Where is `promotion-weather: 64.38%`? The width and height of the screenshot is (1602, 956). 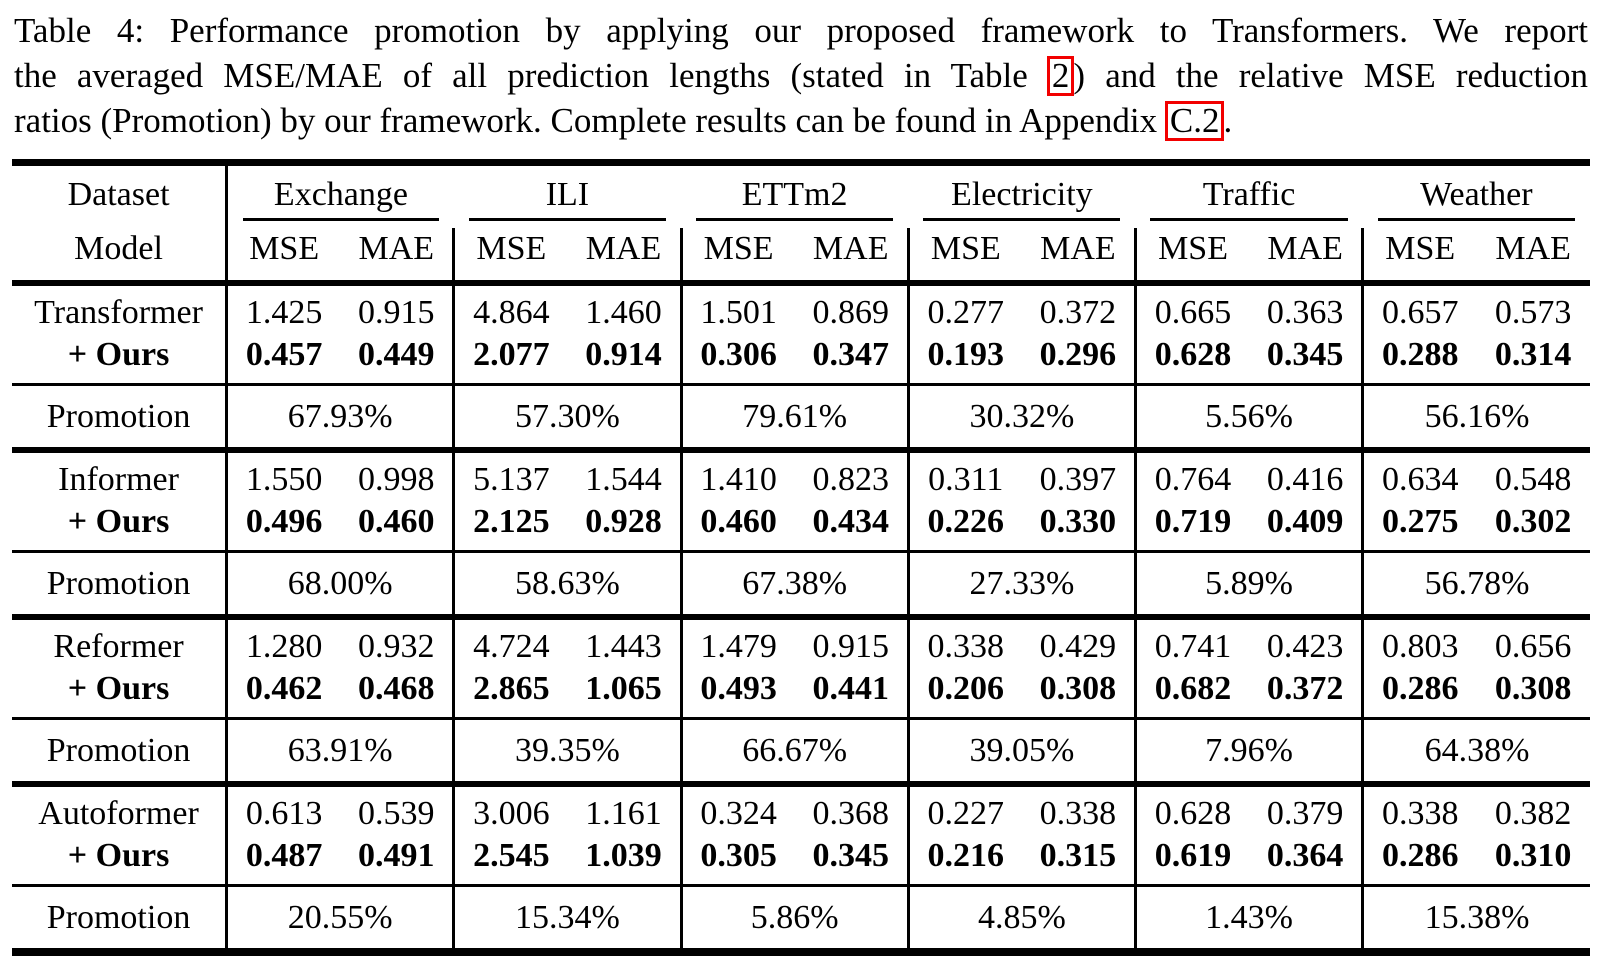
promotion-weather: 64.38% is located at coordinates (1475, 752).